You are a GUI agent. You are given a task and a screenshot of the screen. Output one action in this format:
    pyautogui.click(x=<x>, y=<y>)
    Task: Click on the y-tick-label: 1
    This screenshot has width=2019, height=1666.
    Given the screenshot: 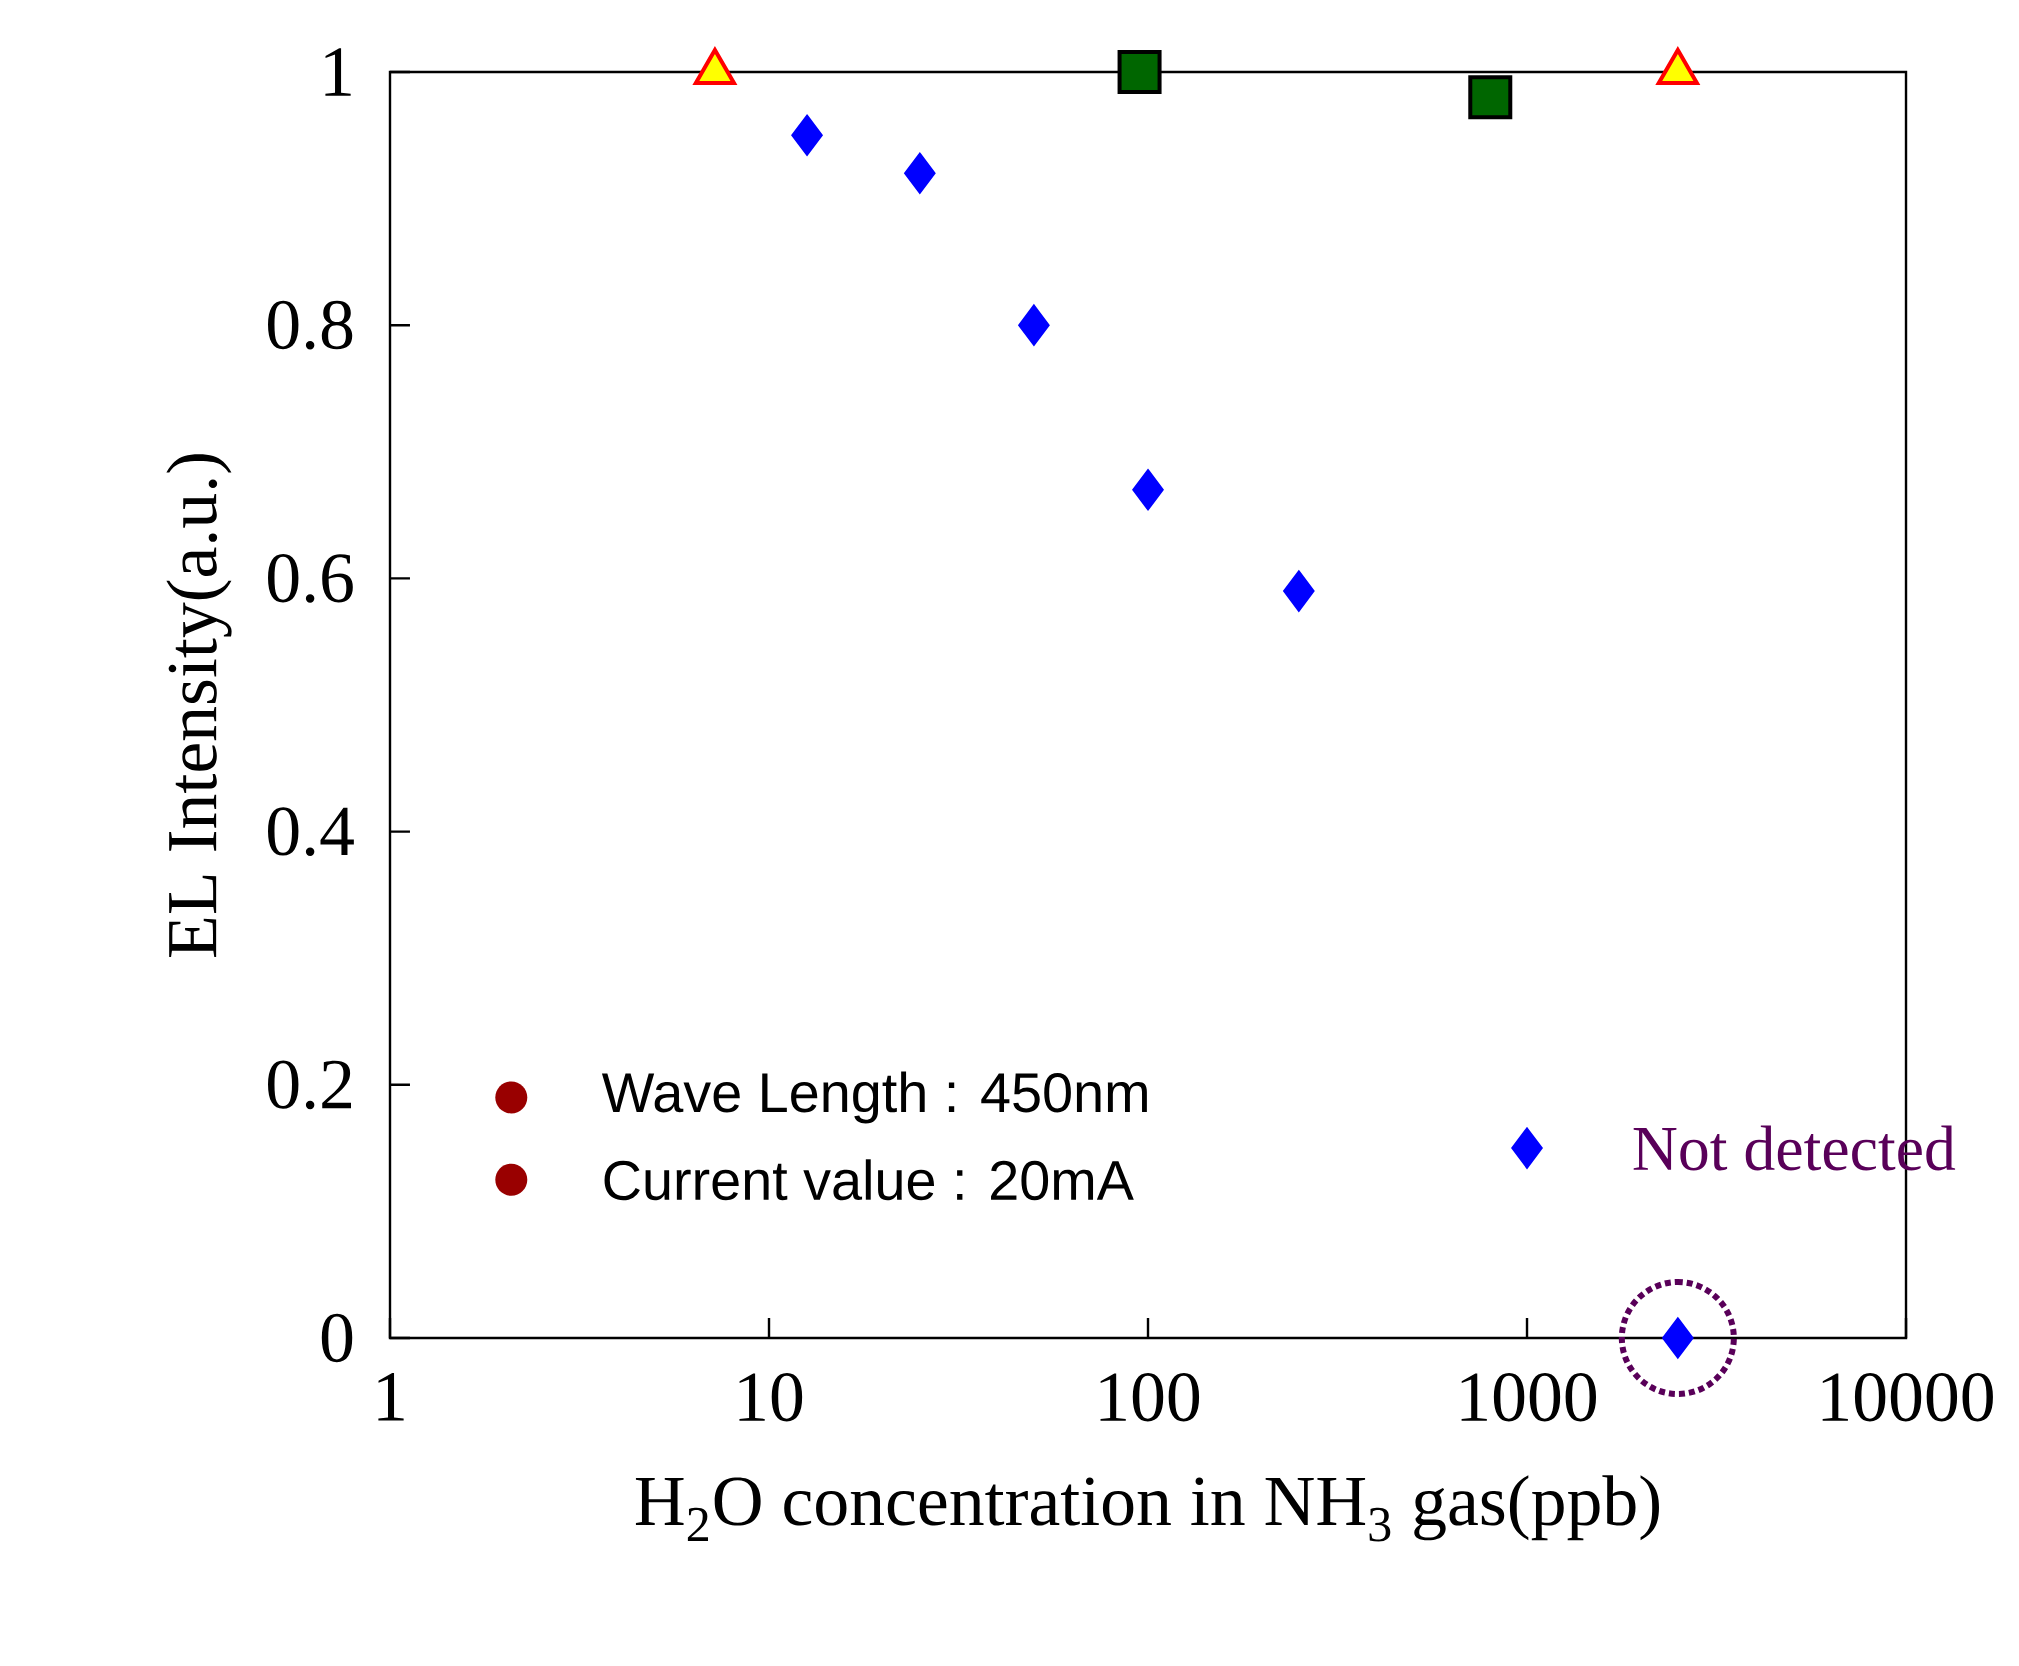 What is the action you would take?
    pyautogui.click(x=338, y=72)
    